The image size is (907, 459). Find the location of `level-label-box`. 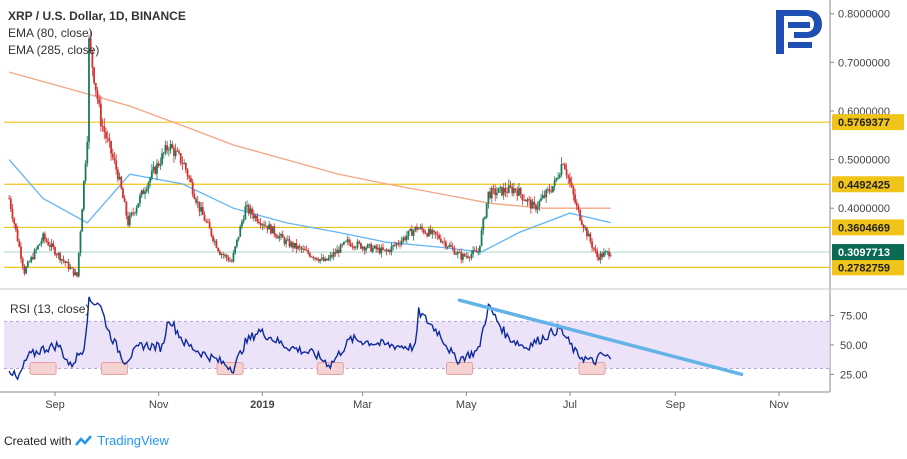

level-label-box is located at coordinates (868, 184).